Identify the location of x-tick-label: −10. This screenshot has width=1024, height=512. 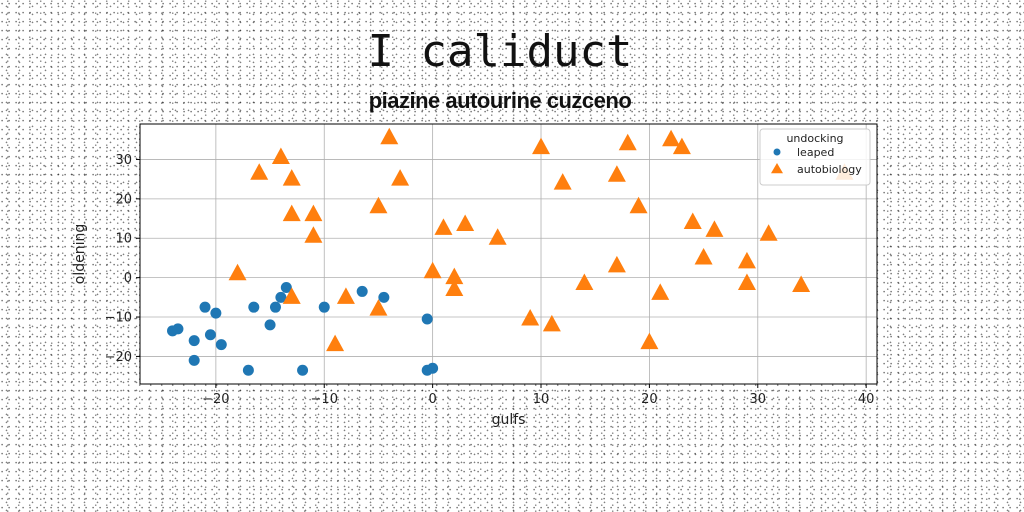
(324, 399).